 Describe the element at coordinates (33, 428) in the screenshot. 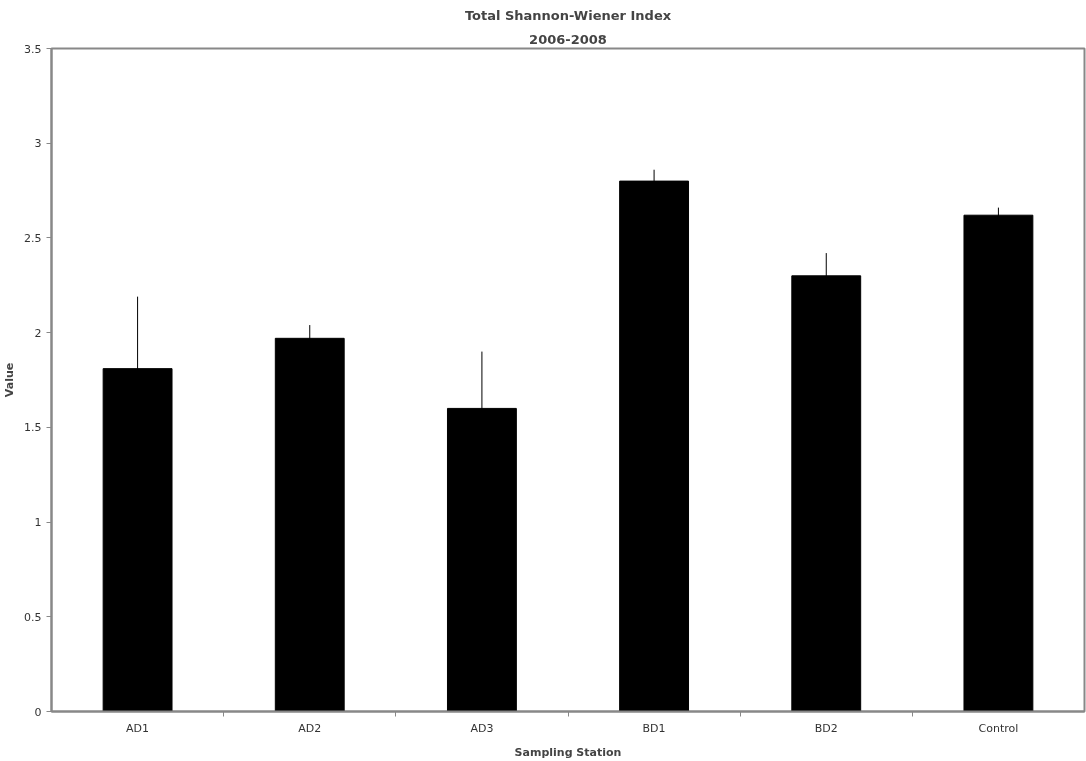

I see `y-tick-label: 1.5` at that location.